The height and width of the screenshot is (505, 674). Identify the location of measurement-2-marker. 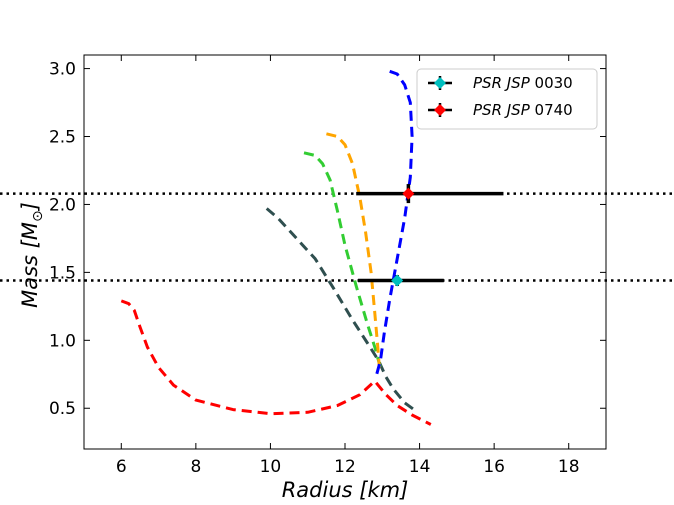
(408, 193).